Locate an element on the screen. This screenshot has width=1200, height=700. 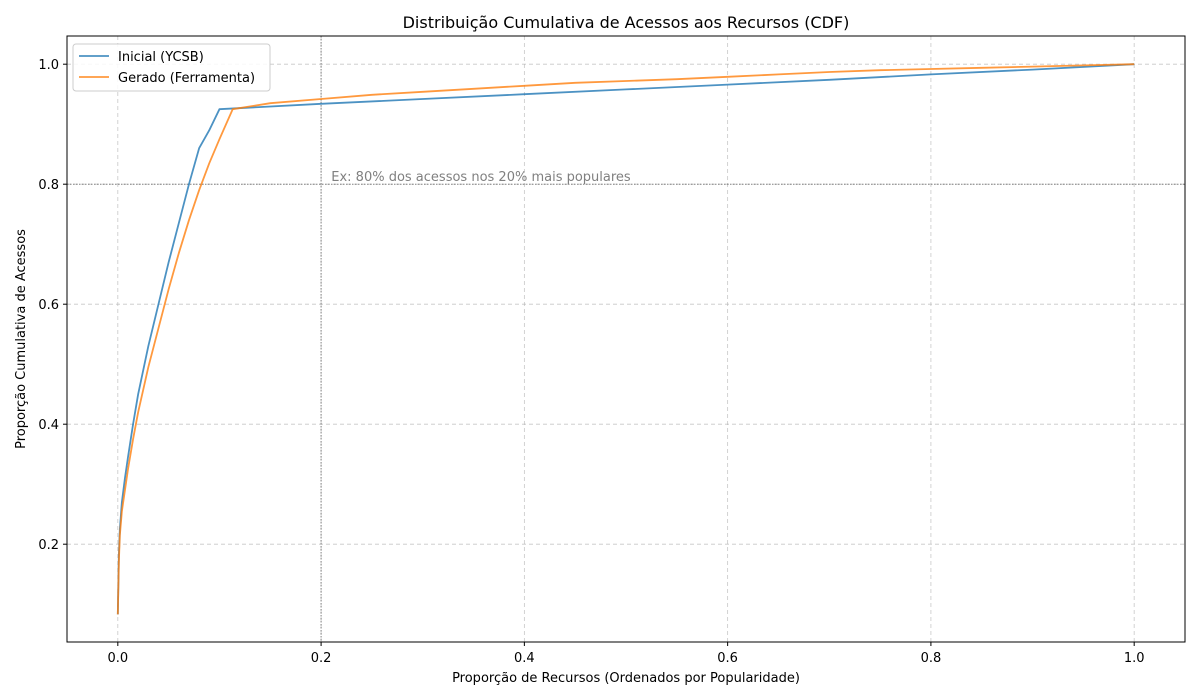
y-axis-ticks: 0.2 0.4 0.6 0.8 1.0 is located at coordinates (52, 305).